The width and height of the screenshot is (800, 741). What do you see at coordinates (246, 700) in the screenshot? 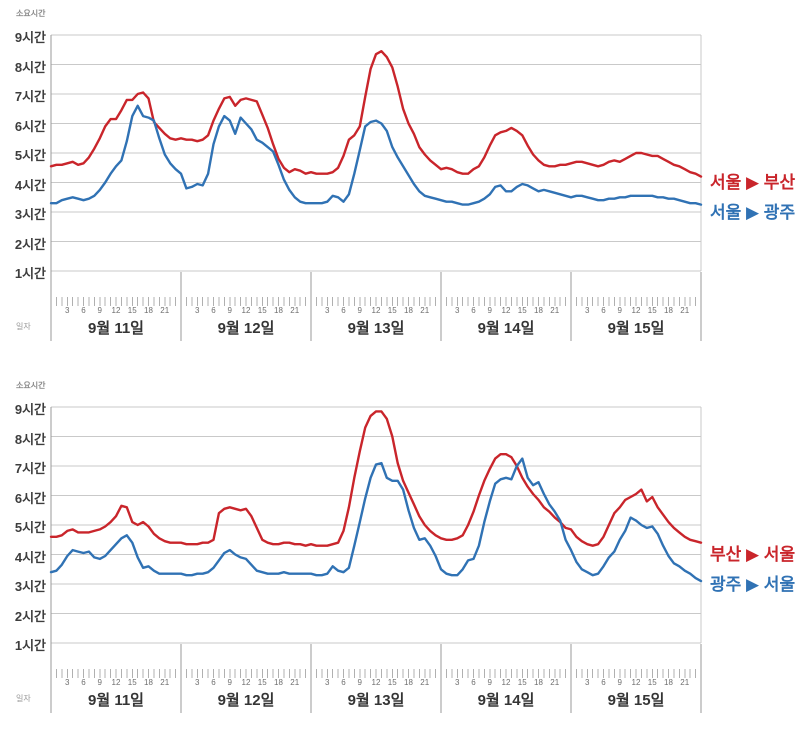
I see `x-day-label: 9월 12일` at bounding box center [246, 700].